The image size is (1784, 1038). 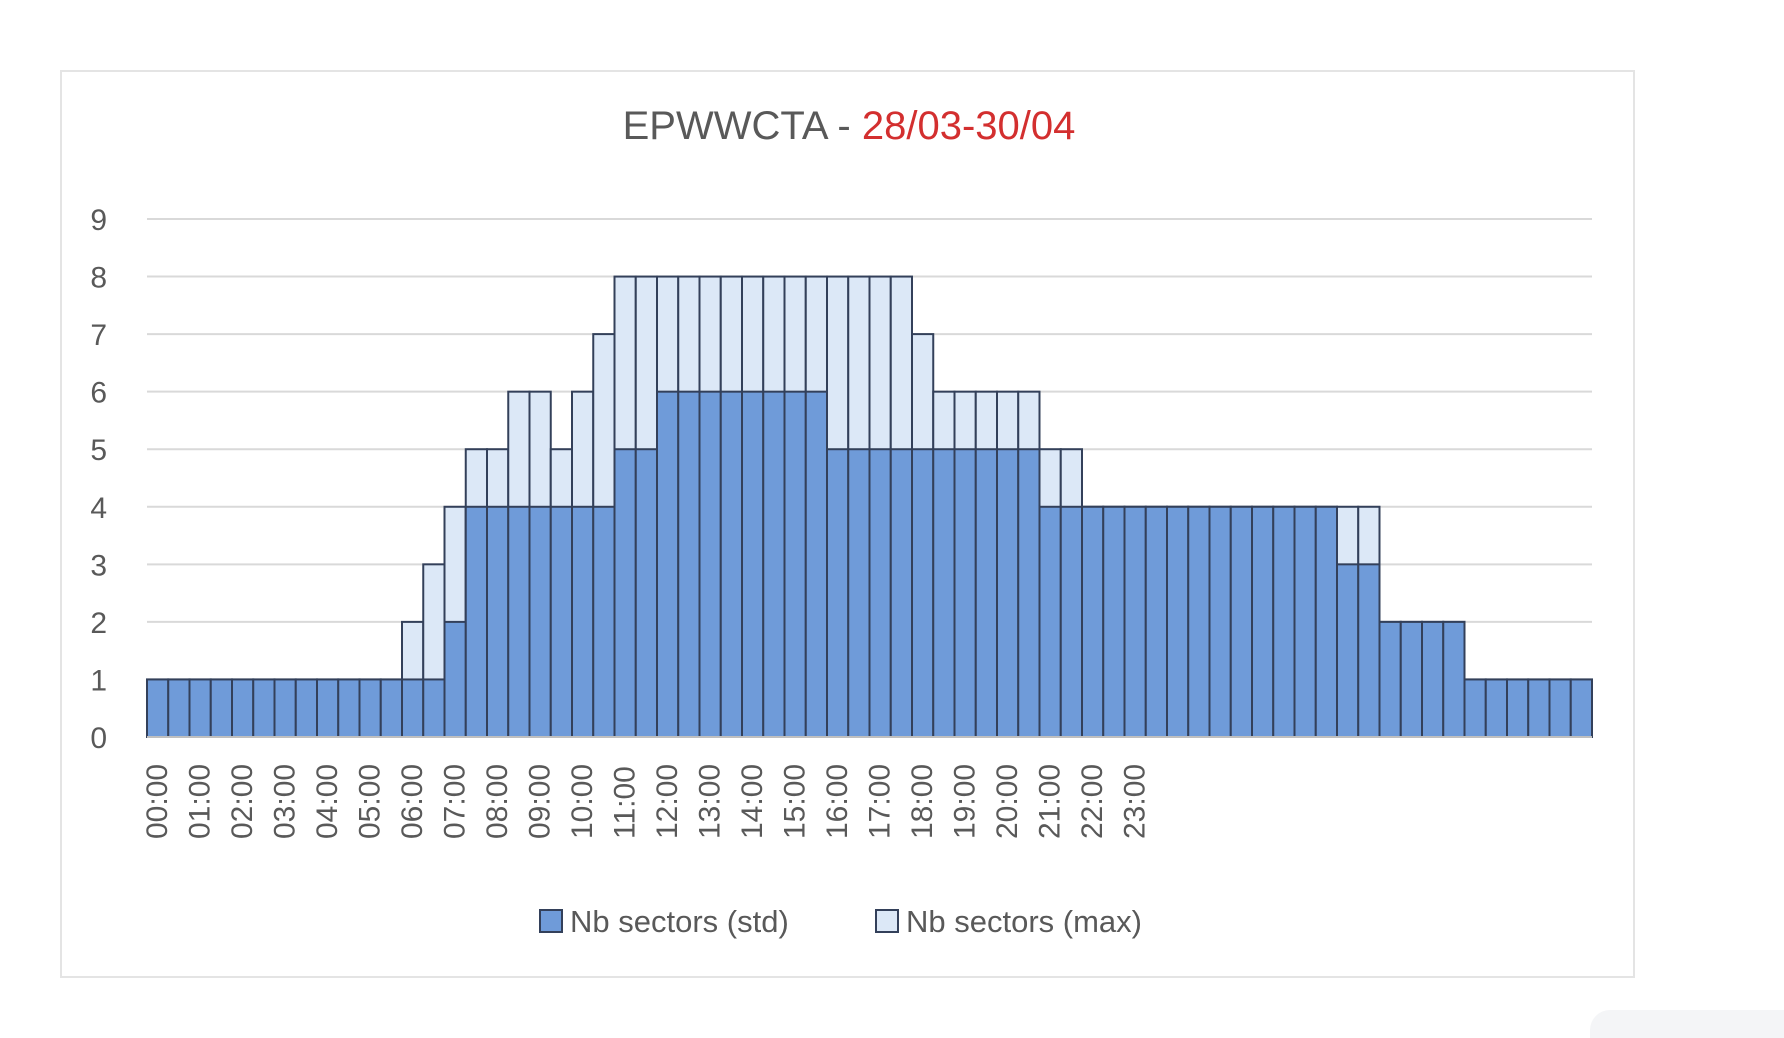 What do you see at coordinates (98, 220) in the screenshot?
I see `y-tick-label: 9` at bounding box center [98, 220].